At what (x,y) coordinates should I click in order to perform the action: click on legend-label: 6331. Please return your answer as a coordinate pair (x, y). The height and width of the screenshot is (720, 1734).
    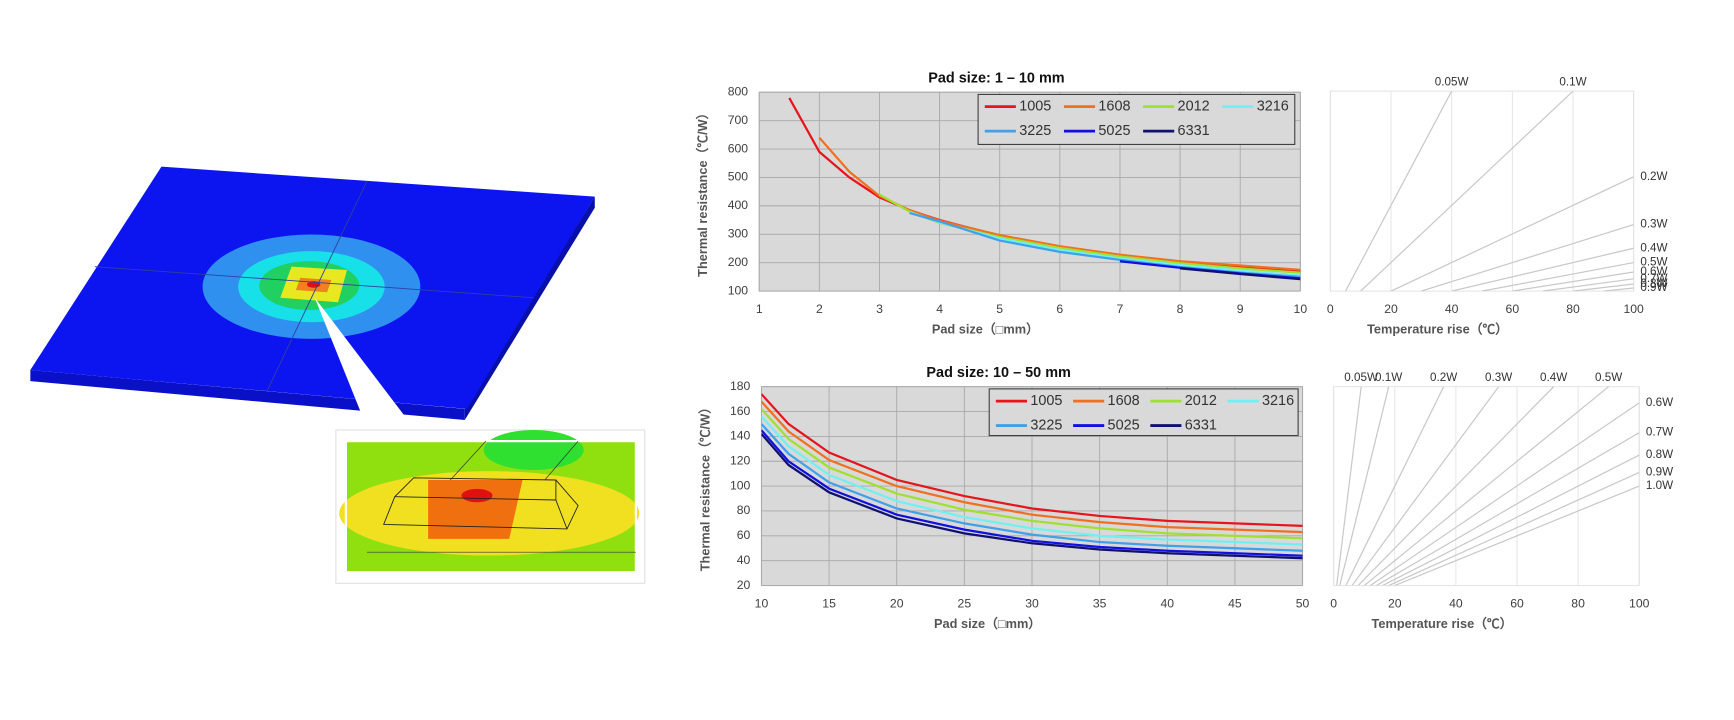
    Looking at the image, I should click on (1201, 425).